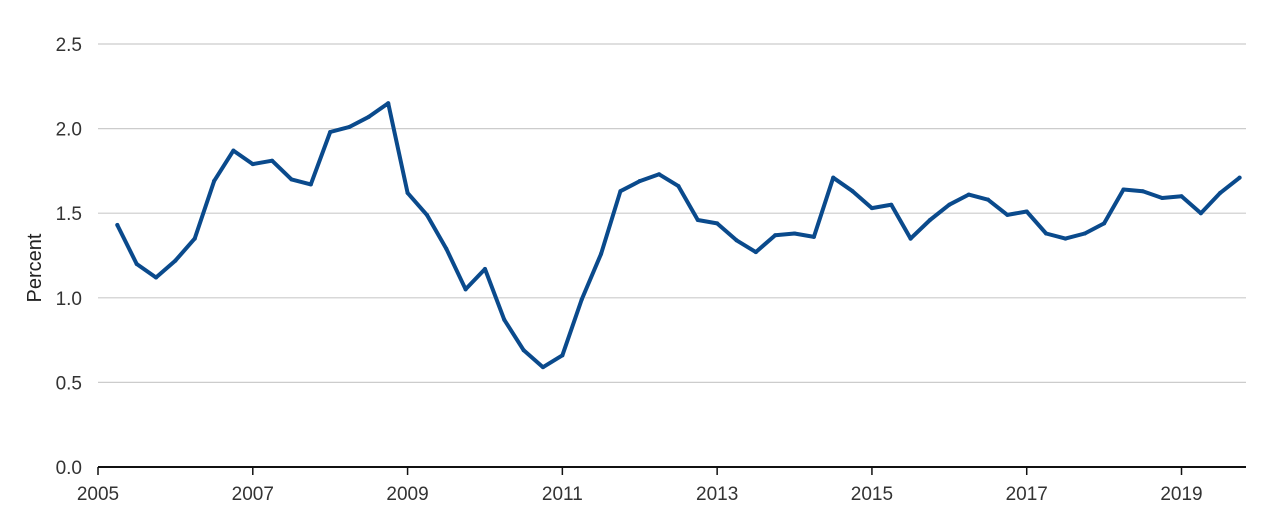 The image size is (1280, 529). I want to click on x-tick-label: 2007, so click(253, 494).